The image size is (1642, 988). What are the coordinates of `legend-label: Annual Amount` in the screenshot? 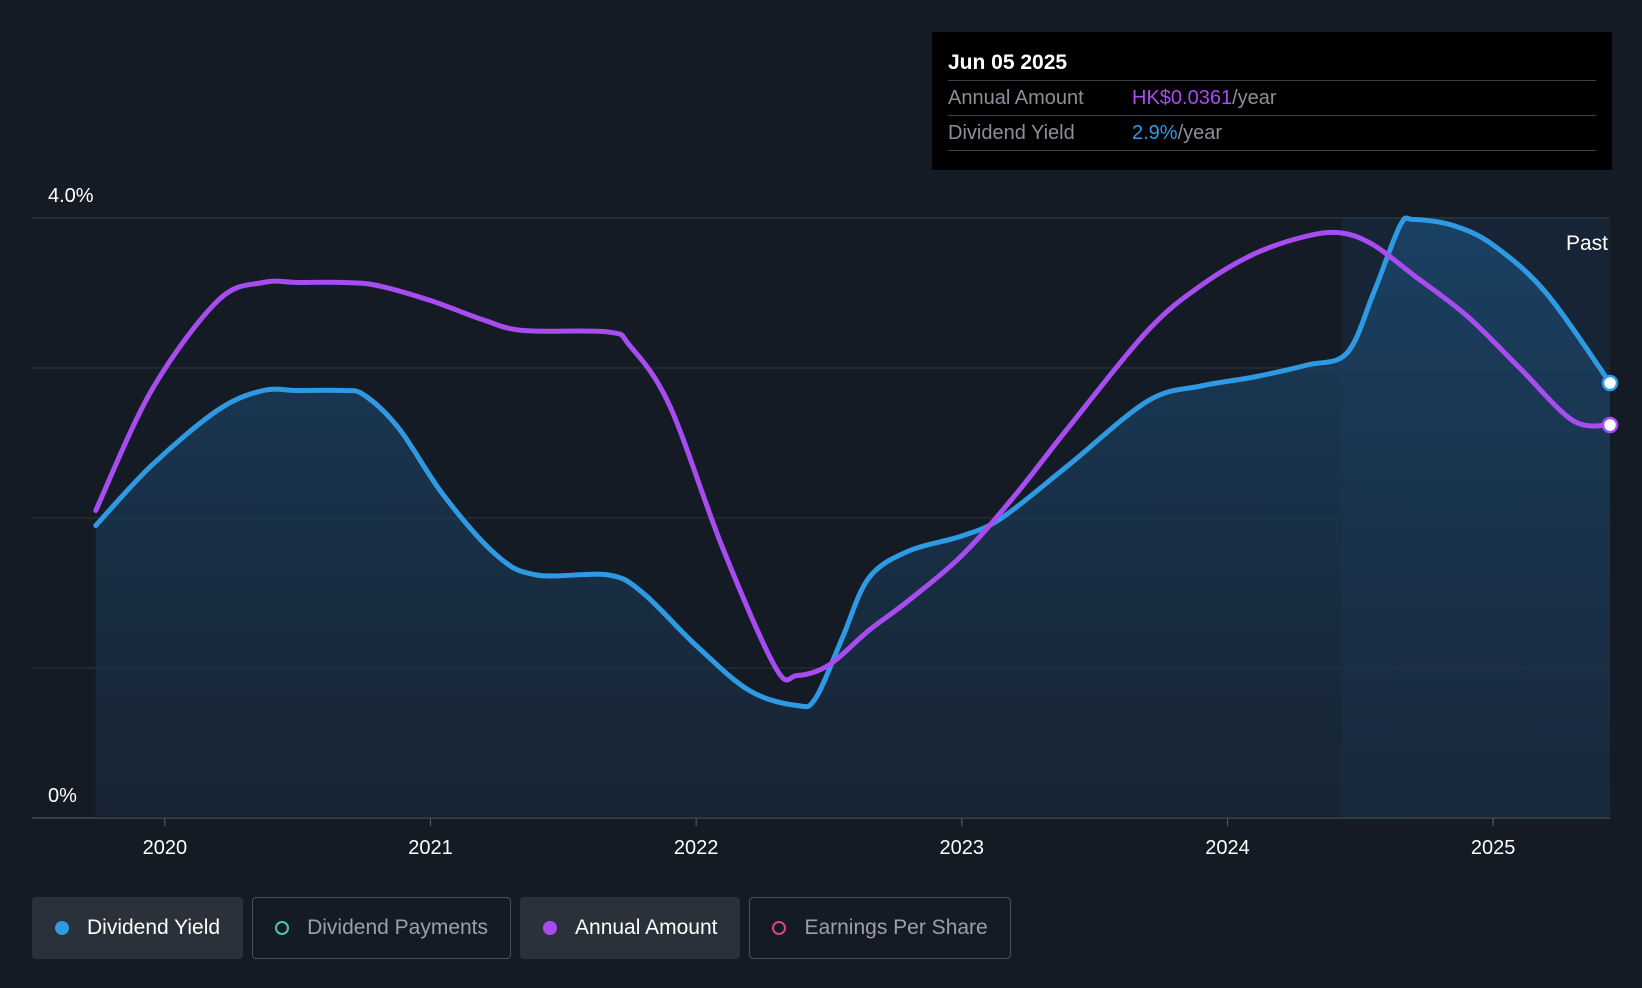 It's located at (646, 927).